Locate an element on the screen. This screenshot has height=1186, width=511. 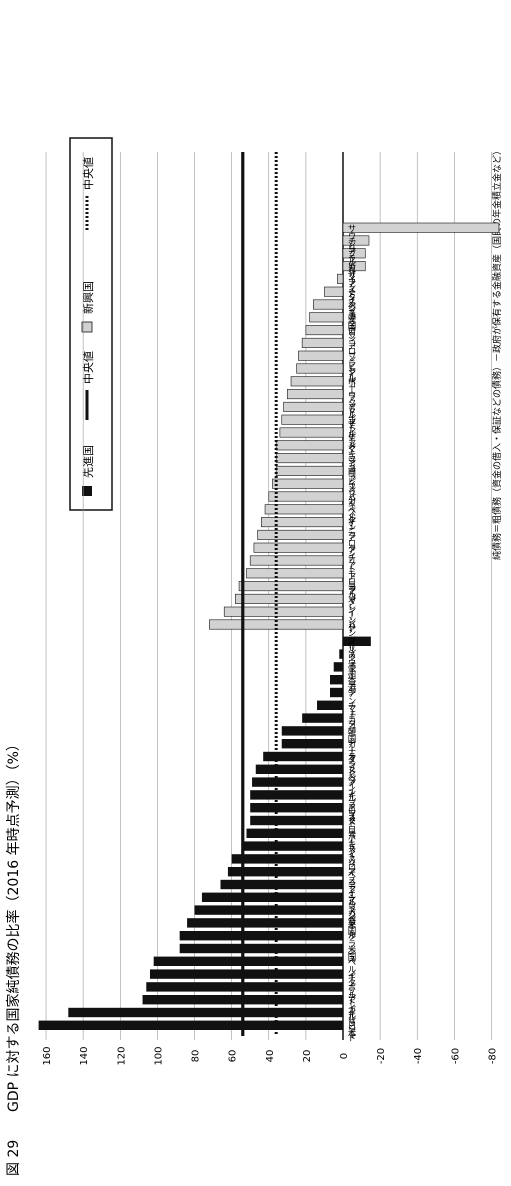
category-label: イラン is located at coordinates (351, 491).